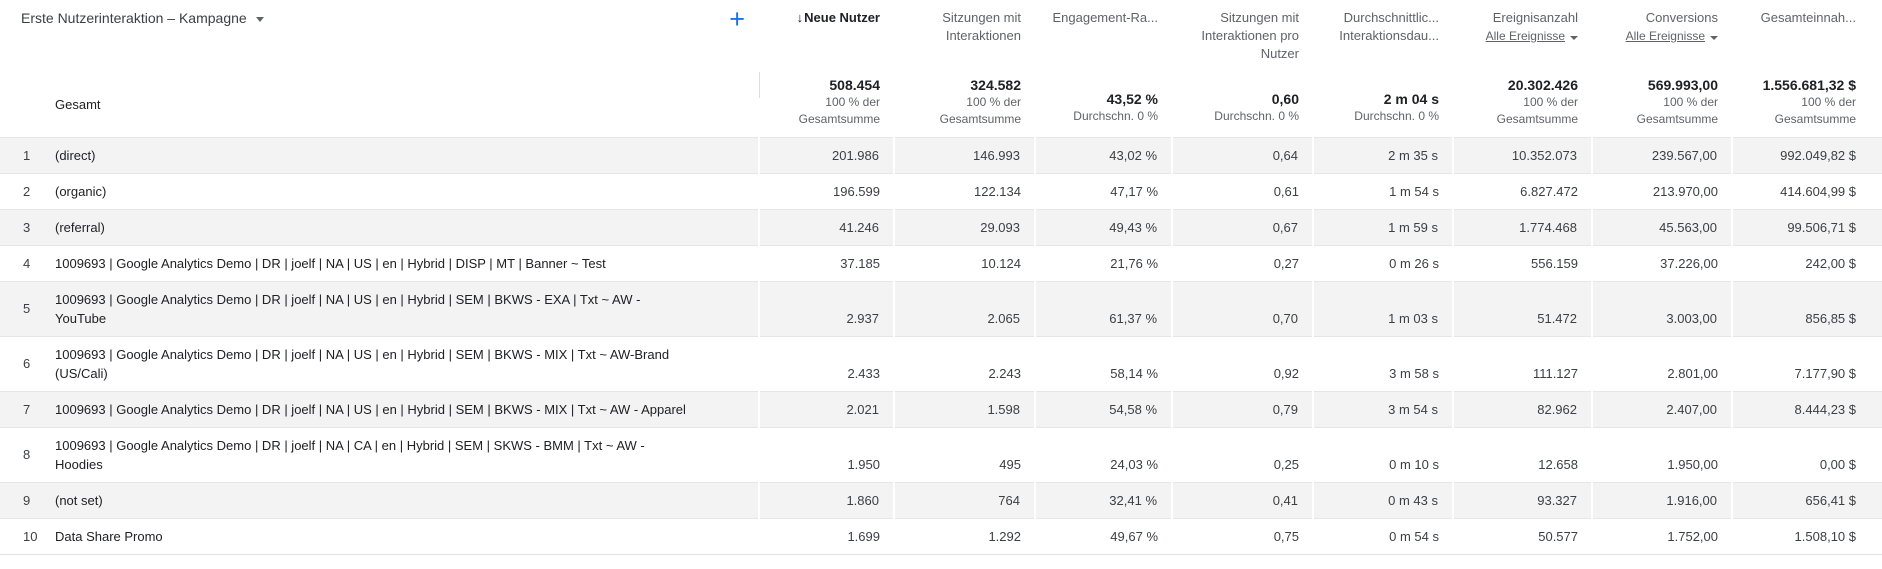 This screenshot has width=1882, height=569. I want to click on totals-metric-cell: 2 m 04 s Durchschn. 0 %, so click(1383, 101).